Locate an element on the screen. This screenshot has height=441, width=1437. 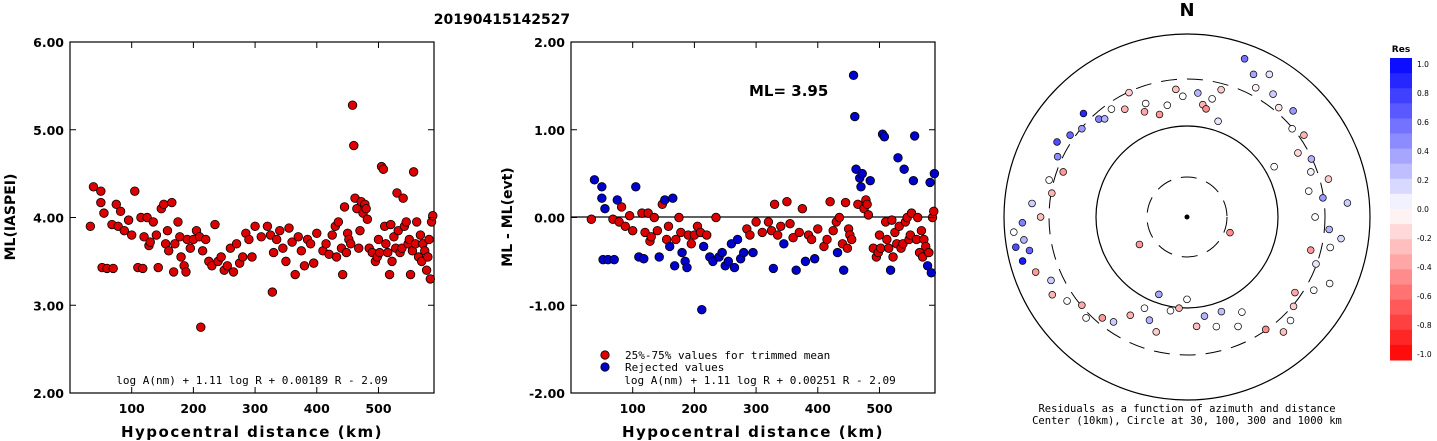
center-point is located at coordinates (1187, 217).